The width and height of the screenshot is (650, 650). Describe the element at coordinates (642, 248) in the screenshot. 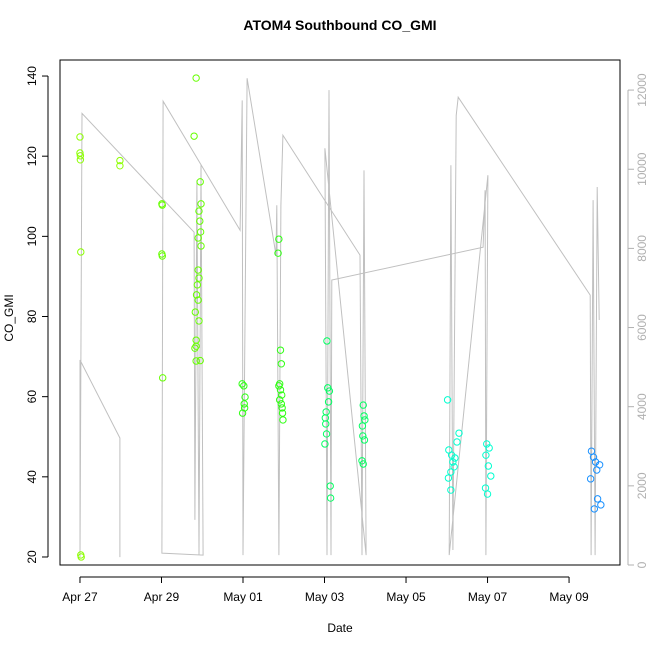

I see `y2-tick-label: 8000` at that location.